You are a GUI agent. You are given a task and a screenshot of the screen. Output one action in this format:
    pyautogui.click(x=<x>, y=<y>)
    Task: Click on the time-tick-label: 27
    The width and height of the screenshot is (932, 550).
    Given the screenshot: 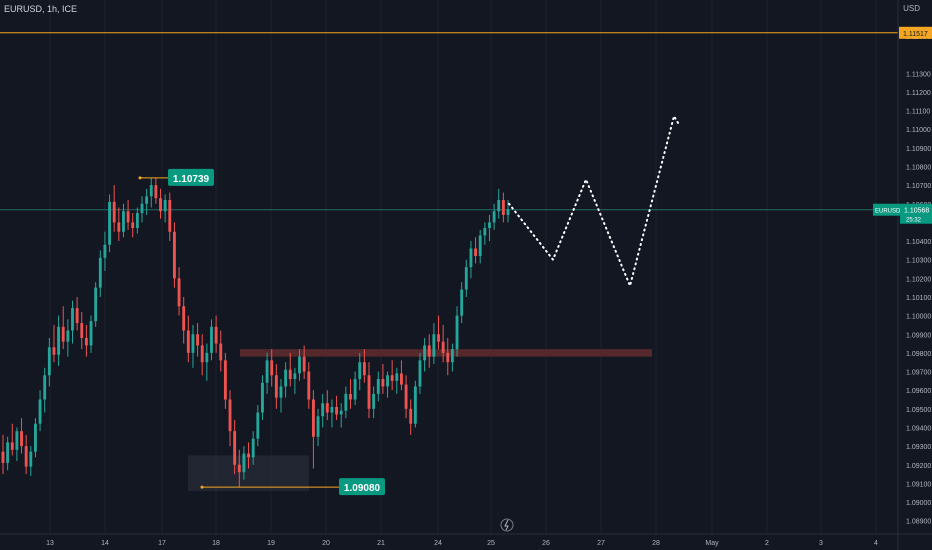 What is the action you would take?
    pyautogui.click(x=601, y=543)
    